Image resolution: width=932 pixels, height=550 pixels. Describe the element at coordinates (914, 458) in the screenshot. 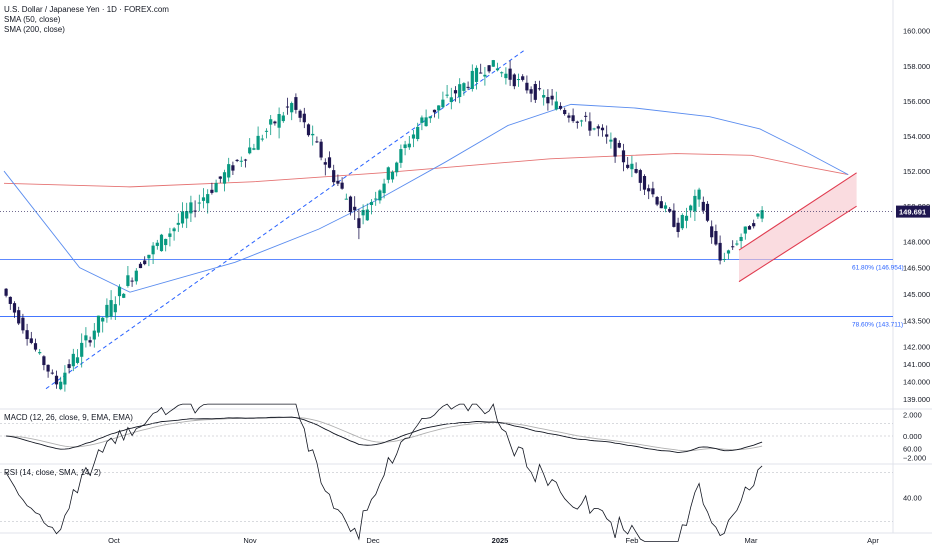

I see `macd-tick-label: −2.000` at that location.